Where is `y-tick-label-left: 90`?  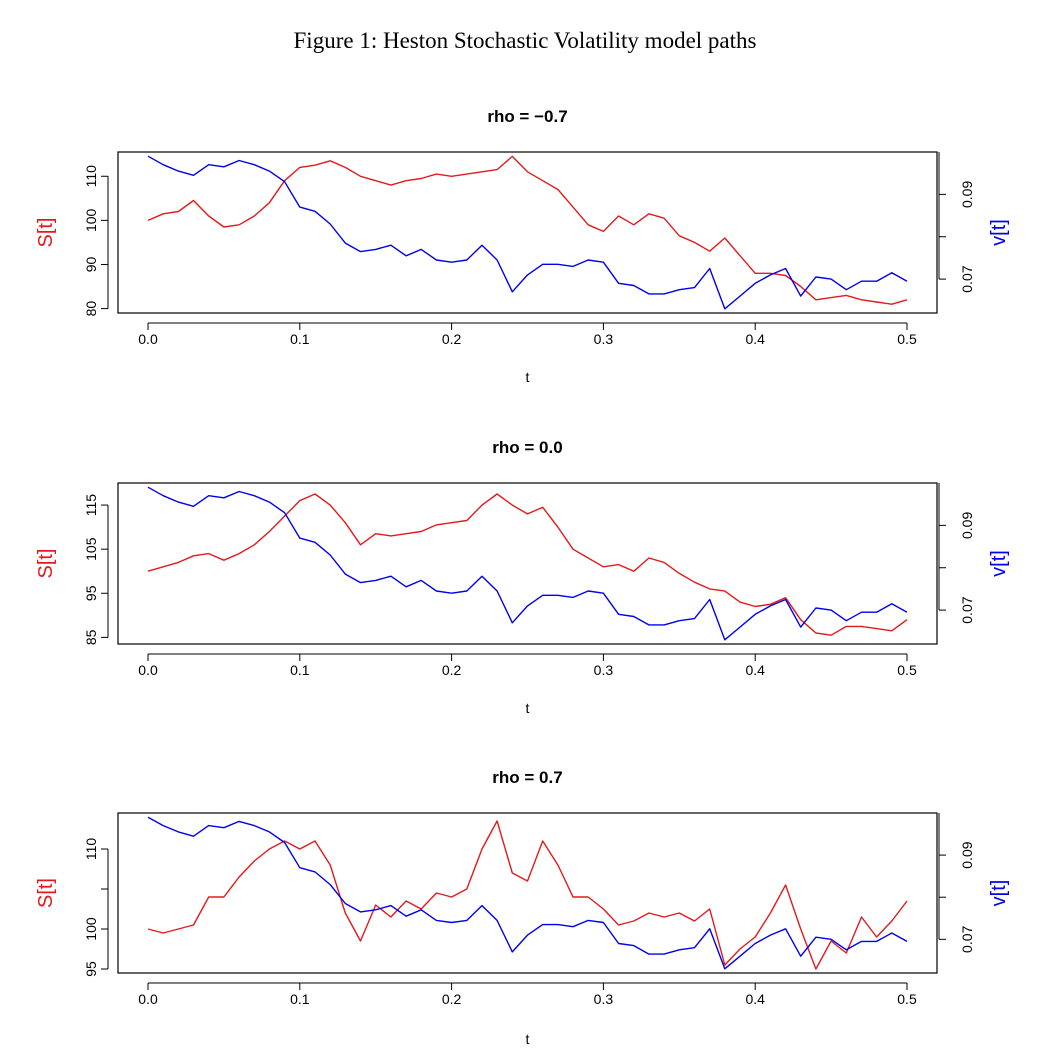 y-tick-label-left: 90 is located at coordinates (91, 264).